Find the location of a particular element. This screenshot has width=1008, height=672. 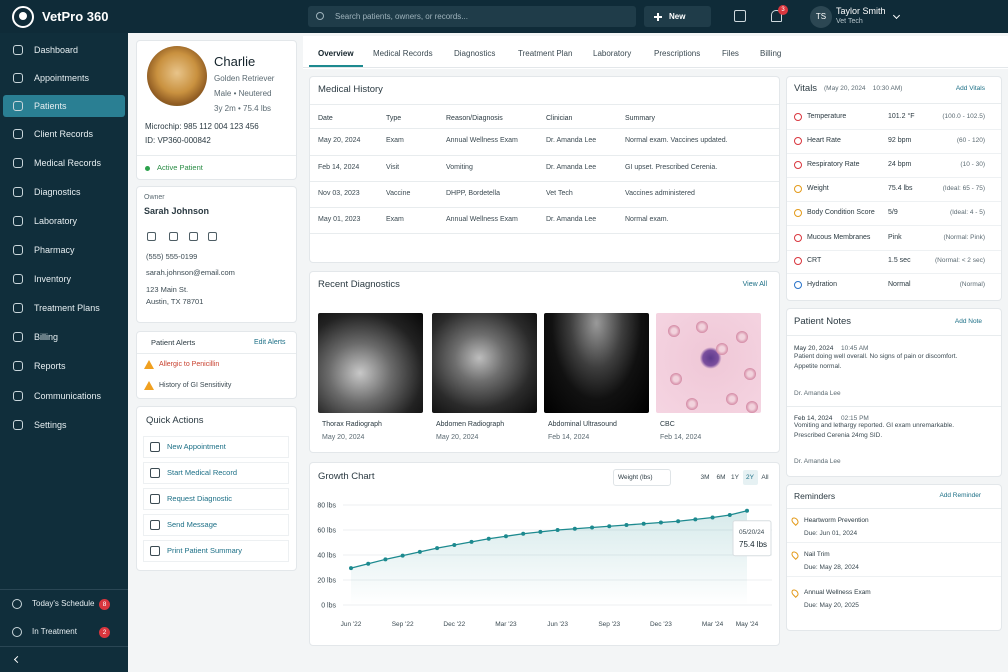

user-role: Vet Tech is located at coordinates (849, 21).